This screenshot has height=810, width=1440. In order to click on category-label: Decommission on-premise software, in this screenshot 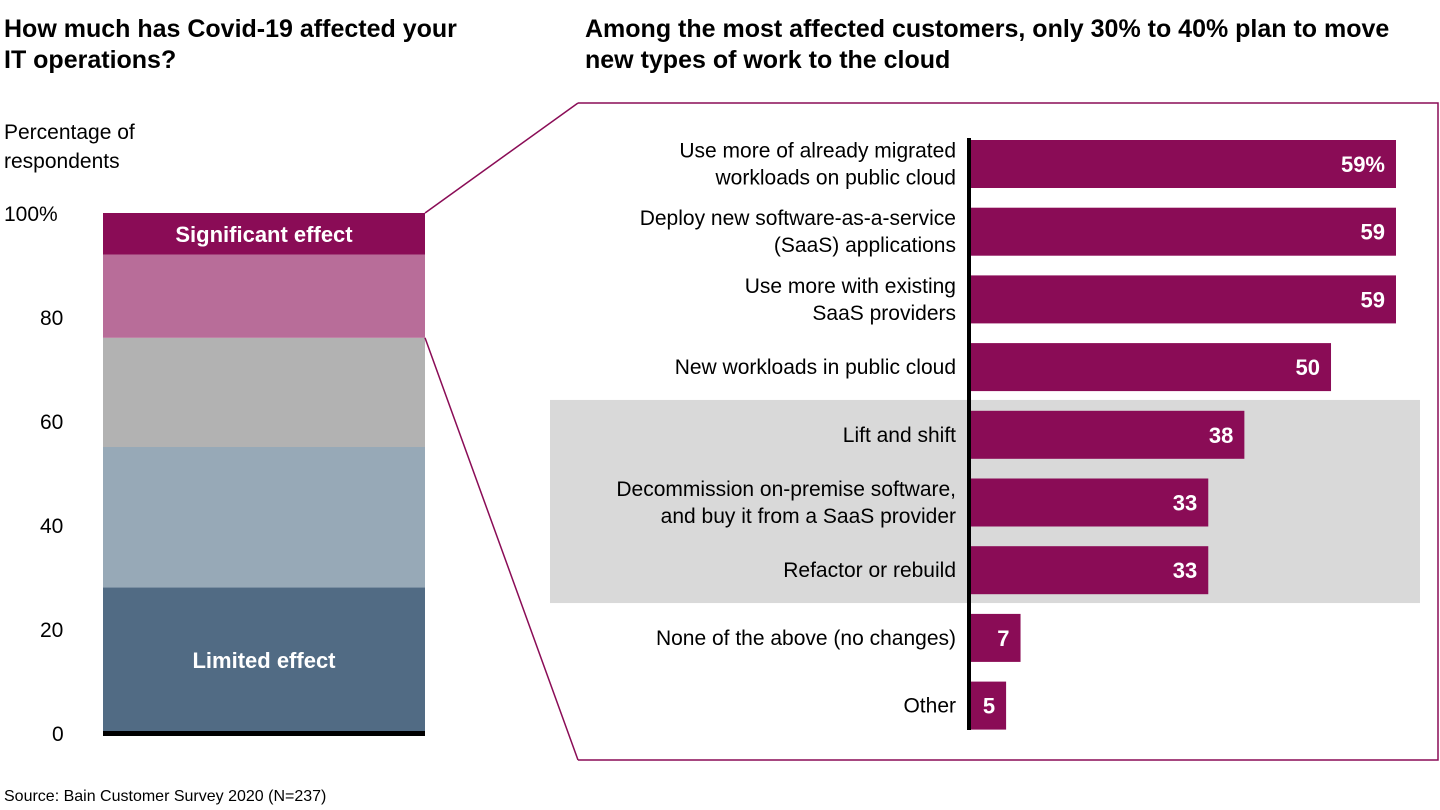, I will do `click(786, 489)`.